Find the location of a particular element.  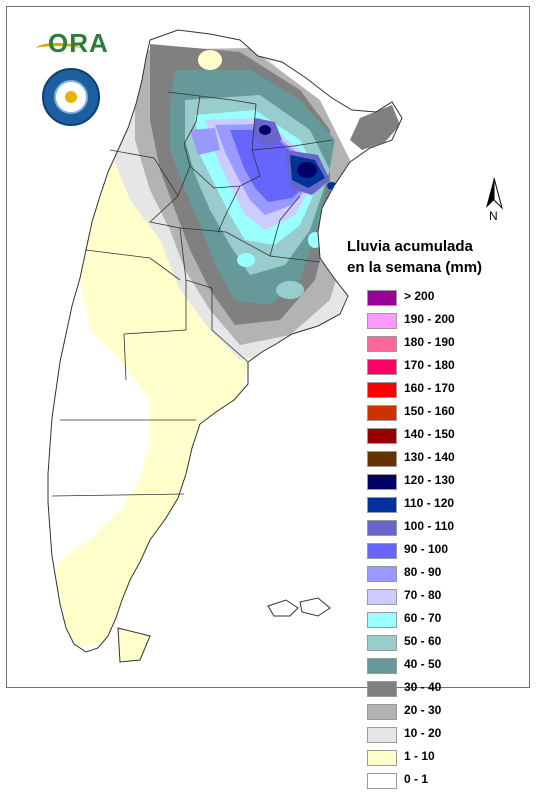

institution-seal is located at coordinates (71, 97).